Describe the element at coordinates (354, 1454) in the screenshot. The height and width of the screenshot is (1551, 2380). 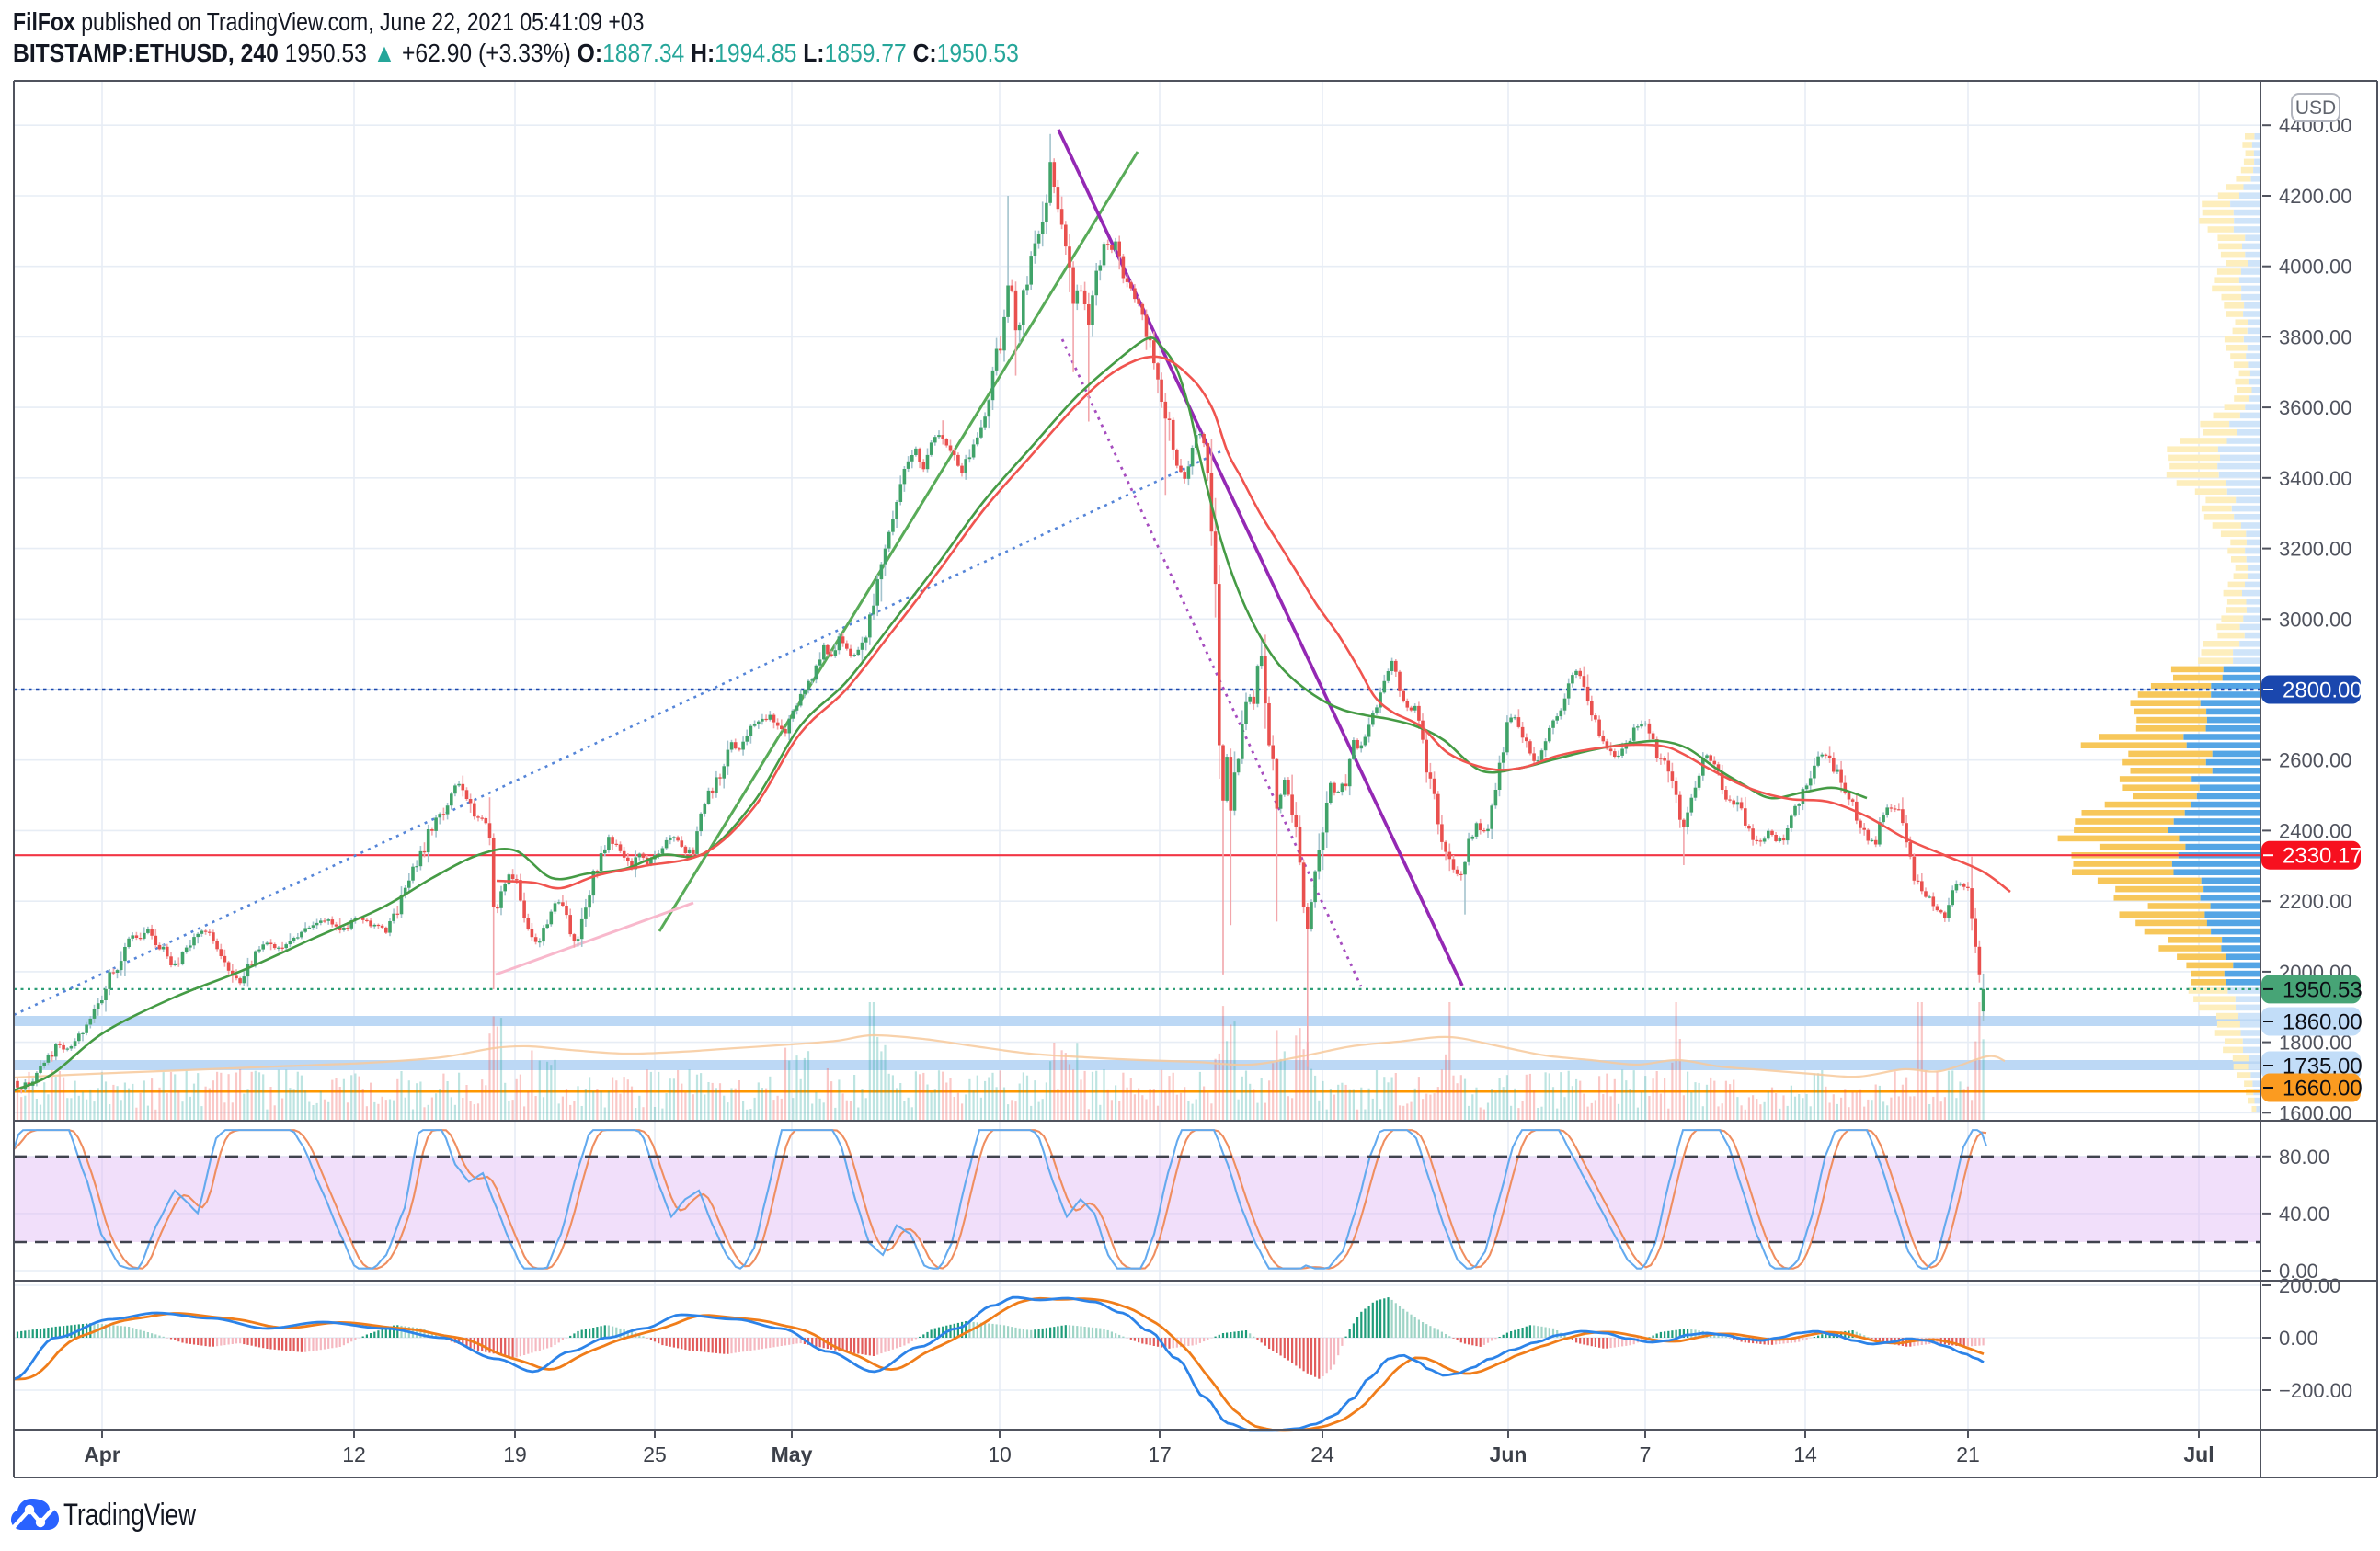
I see `svg-text: 12` at that location.